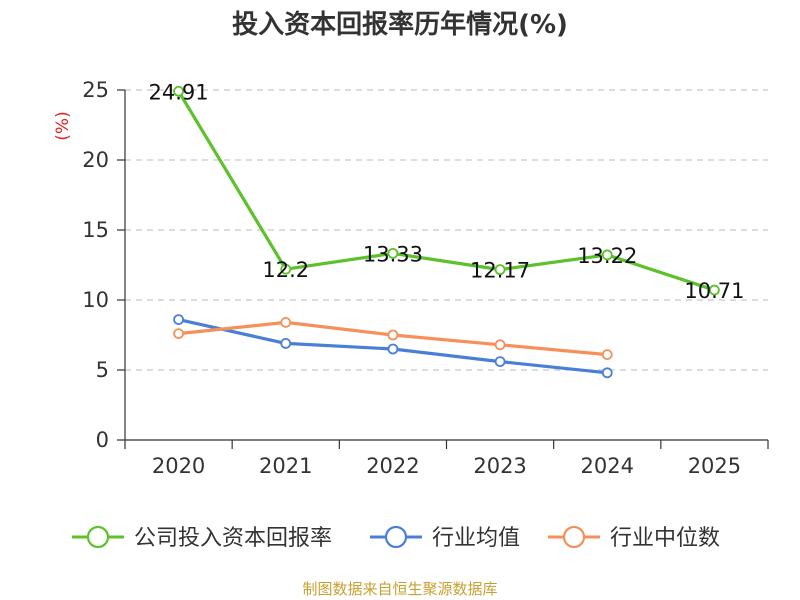  Describe the element at coordinates (102, 440) in the screenshot. I see `y-tick-label: 0` at that location.